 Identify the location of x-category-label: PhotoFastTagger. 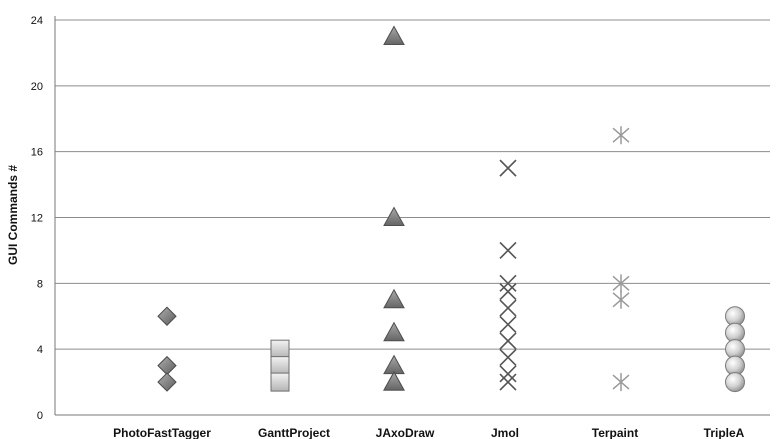
(162, 432).